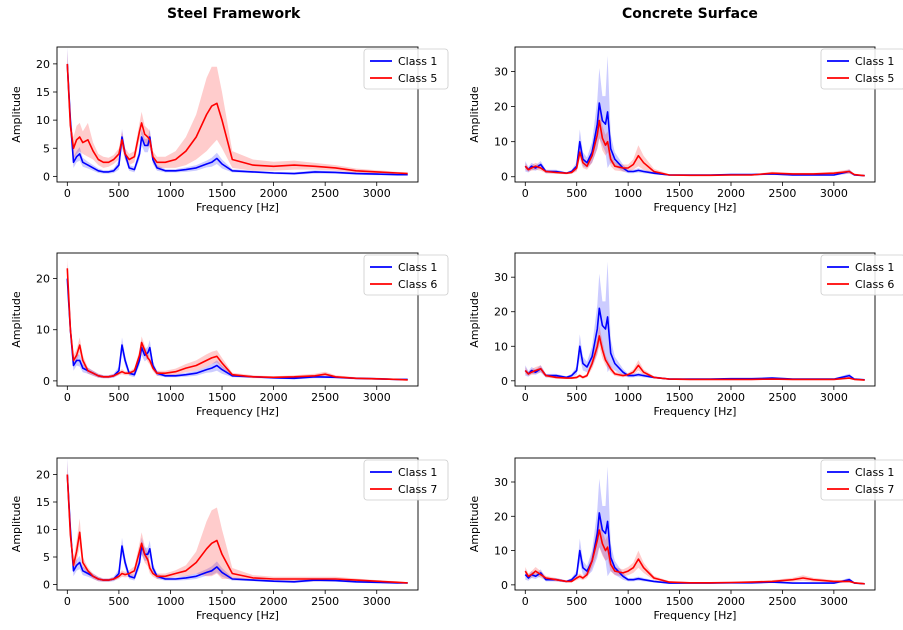 The width and height of the screenshot is (903, 630). What do you see at coordinates (406, 69) in the screenshot?
I see `legend: Class 1 Class 5` at bounding box center [406, 69].